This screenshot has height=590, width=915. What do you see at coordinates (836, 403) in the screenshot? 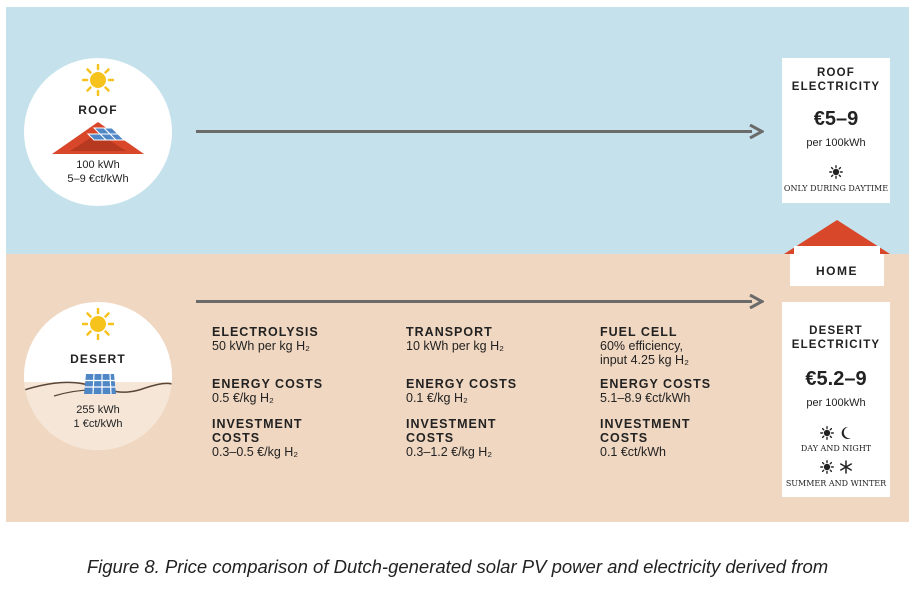
I see `desert-card-unit: per 100kWh` at bounding box center [836, 403].